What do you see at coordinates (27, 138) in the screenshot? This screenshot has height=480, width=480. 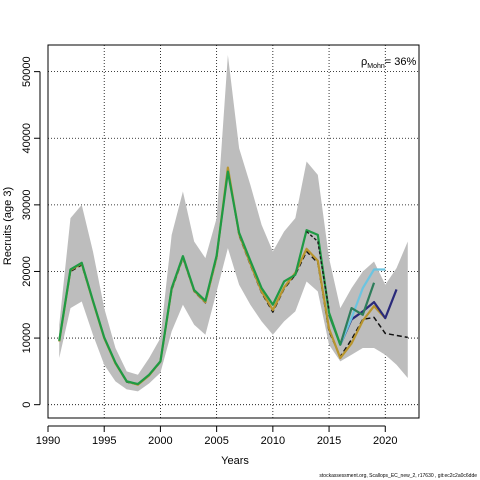 I see `y-tick-label: 40000` at bounding box center [27, 138].